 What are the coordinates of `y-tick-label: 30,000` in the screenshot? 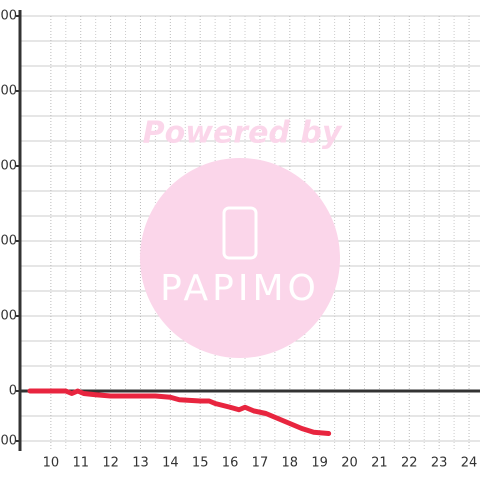 It's located at (8, 316).